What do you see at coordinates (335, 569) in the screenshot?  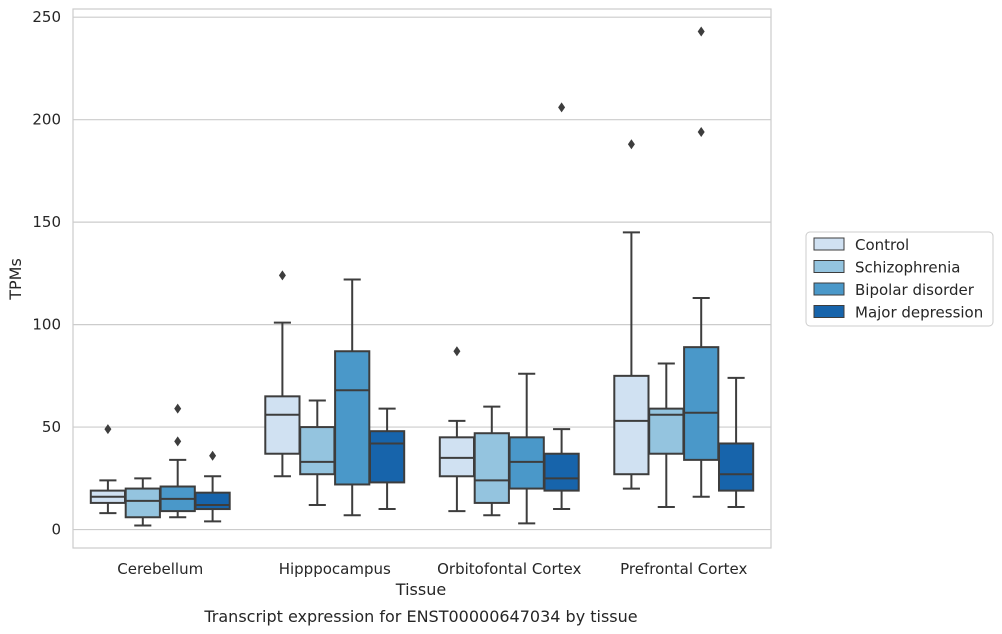 I see `x-tick-label: Hipppocampus` at bounding box center [335, 569].